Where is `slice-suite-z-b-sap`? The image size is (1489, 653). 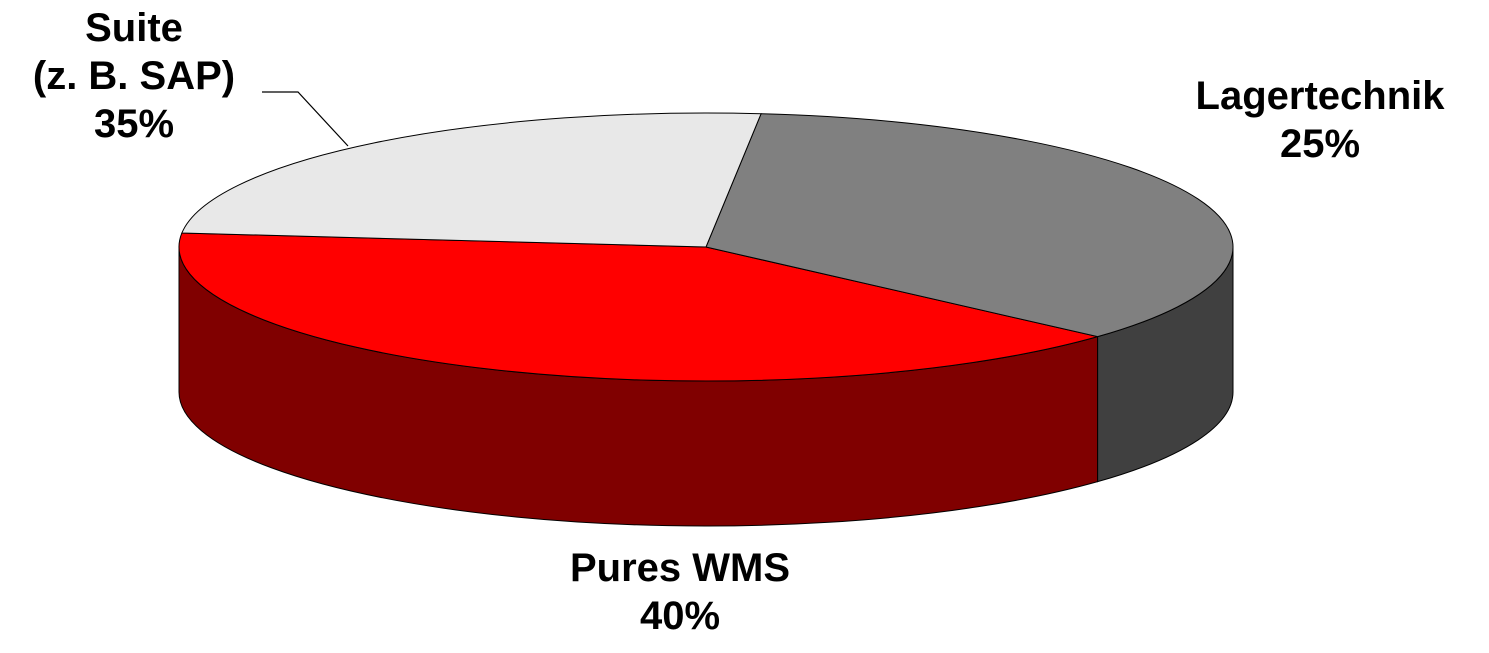
slice-suite-z-b-sap is located at coordinates (969, 225).